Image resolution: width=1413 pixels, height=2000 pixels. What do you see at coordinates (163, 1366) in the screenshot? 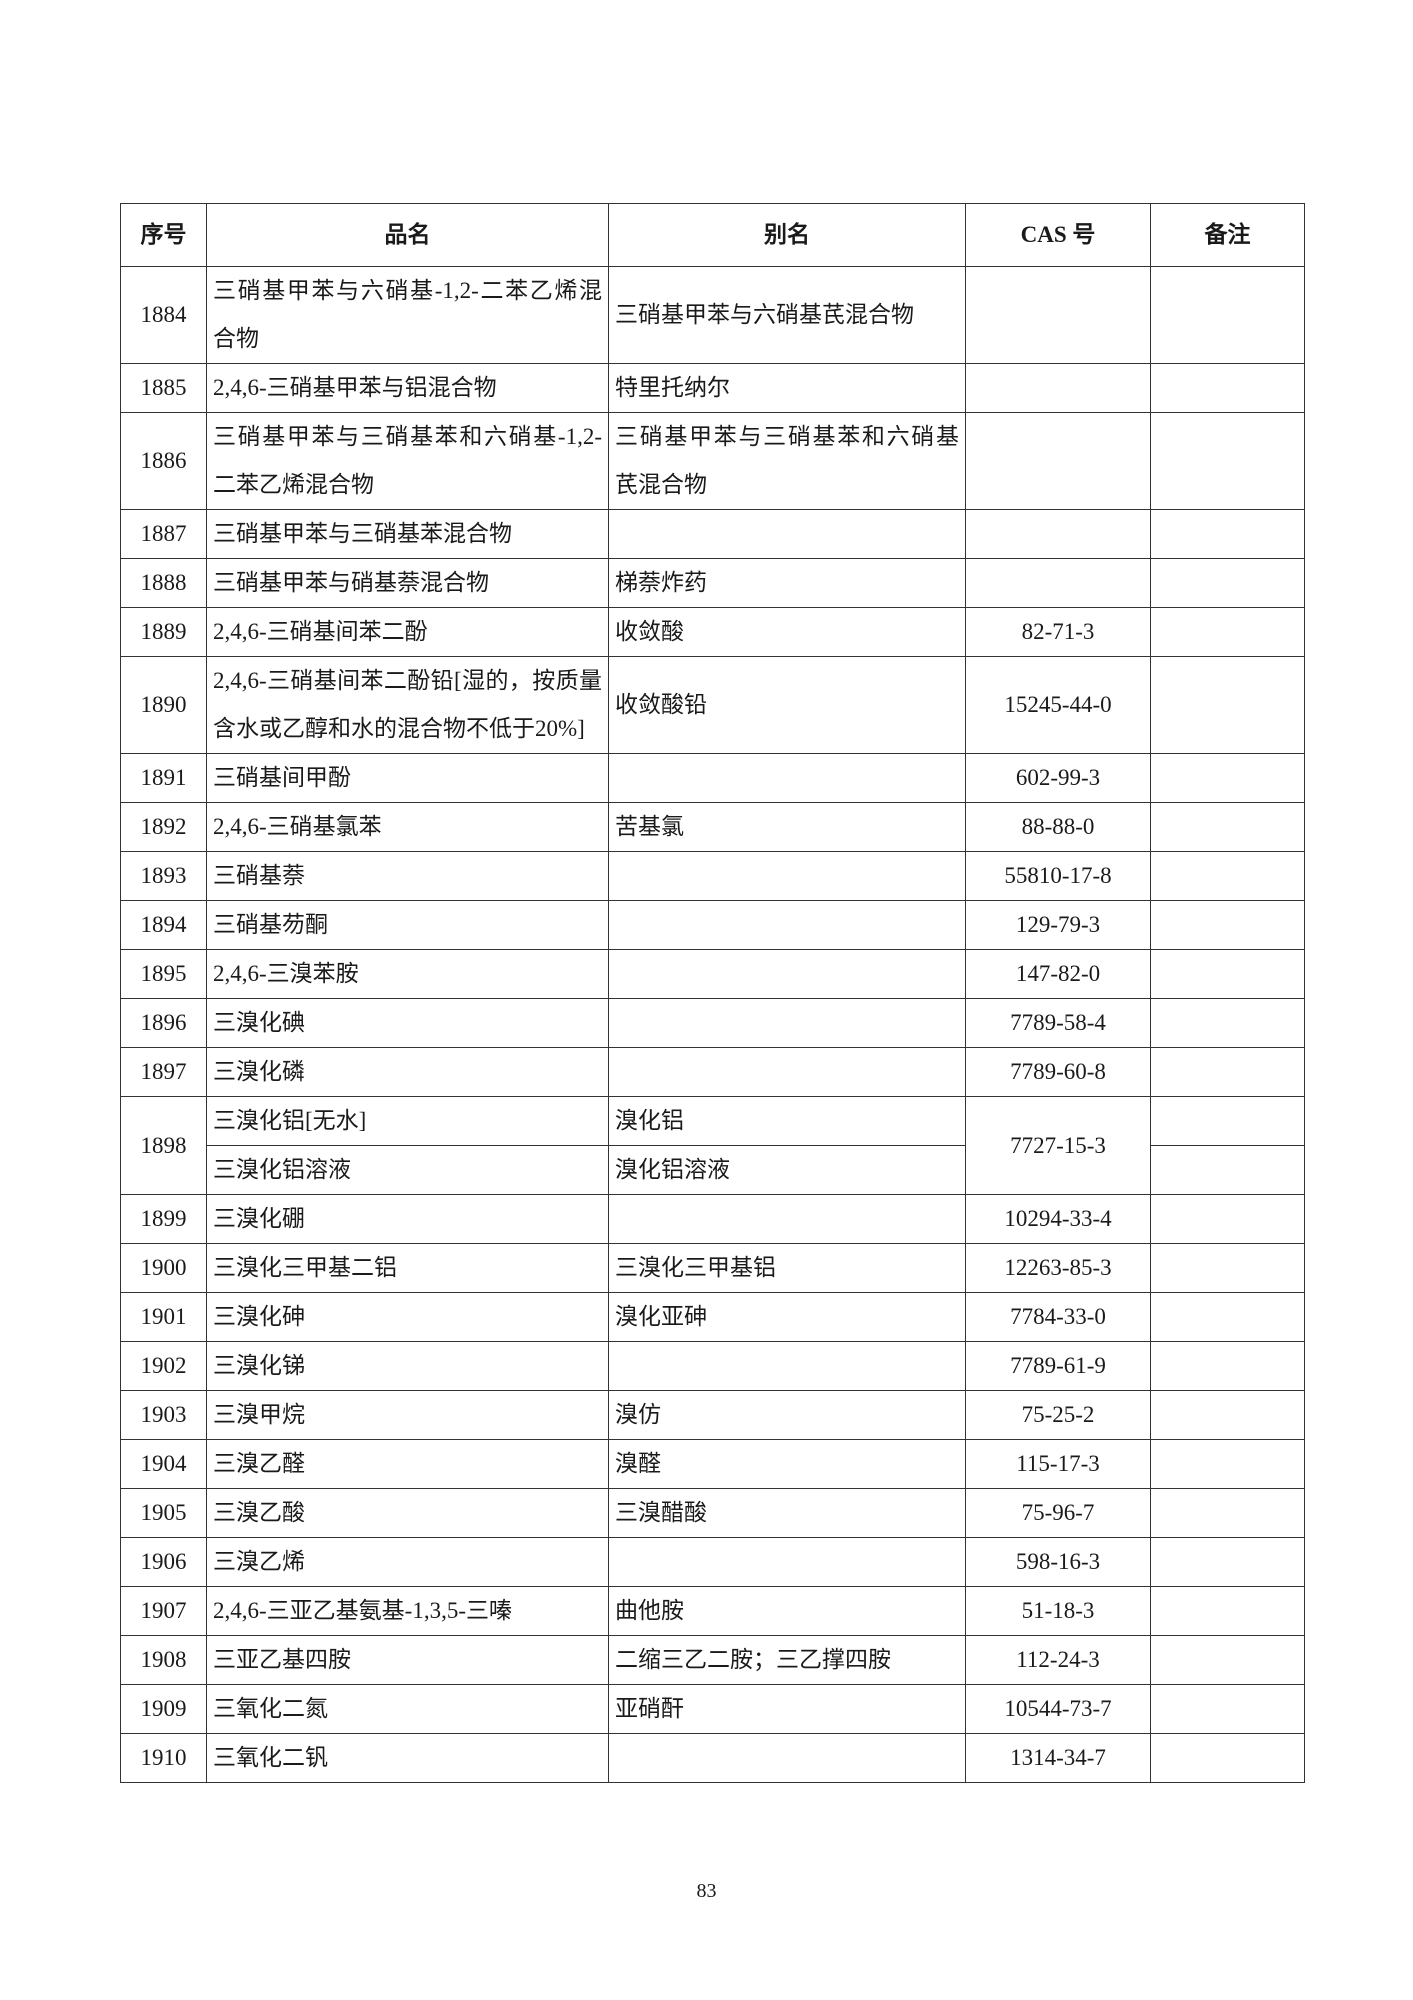
I see `cell-seq: 1902` at bounding box center [163, 1366].